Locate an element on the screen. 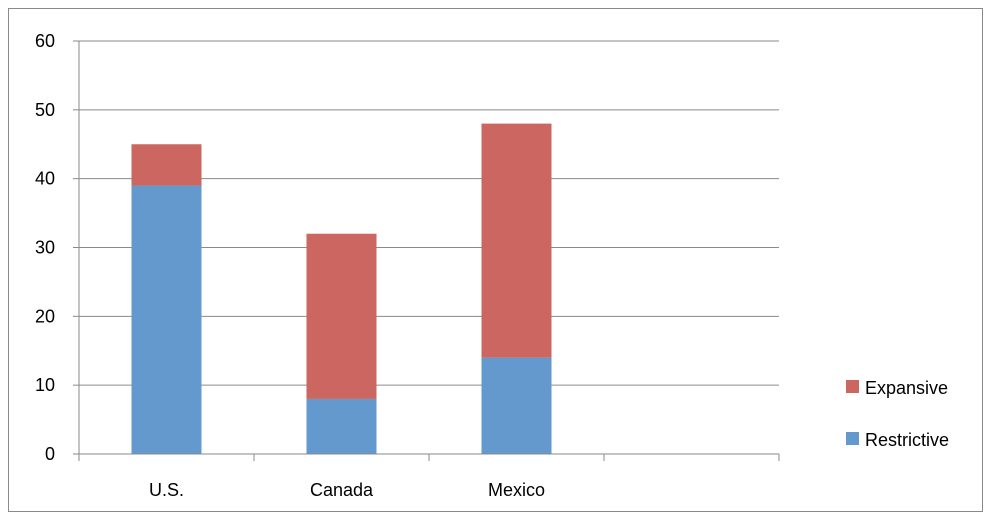 The width and height of the screenshot is (989, 516). x-tick-label-mexico: Mexico is located at coordinates (516, 490).